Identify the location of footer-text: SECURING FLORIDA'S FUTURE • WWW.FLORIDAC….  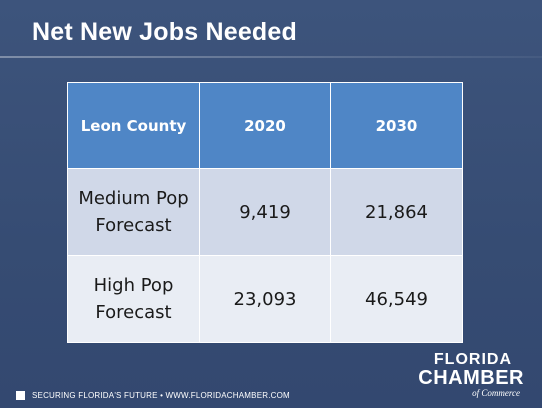
(161, 395).